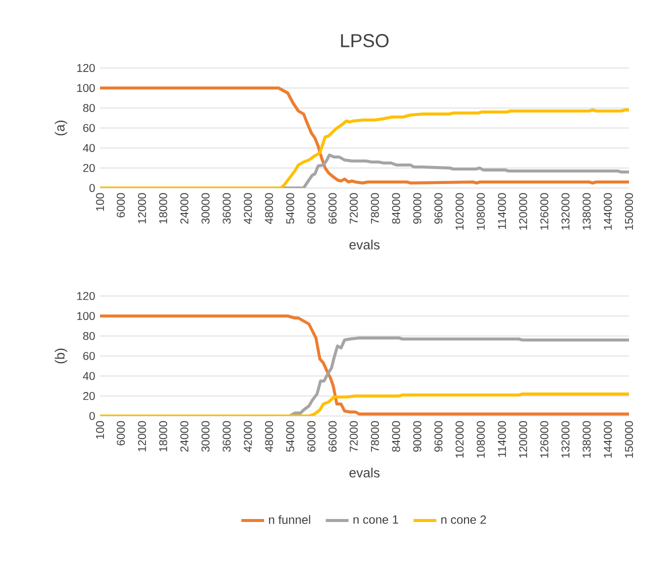 The width and height of the screenshot is (653, 565). I want to click on legend-label: n cone 1, so click(375, 519).